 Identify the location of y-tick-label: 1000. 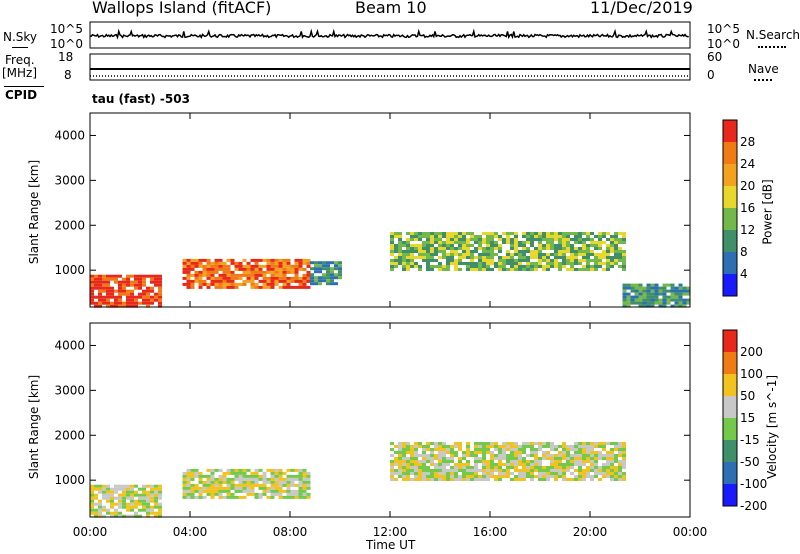
(69, 480).